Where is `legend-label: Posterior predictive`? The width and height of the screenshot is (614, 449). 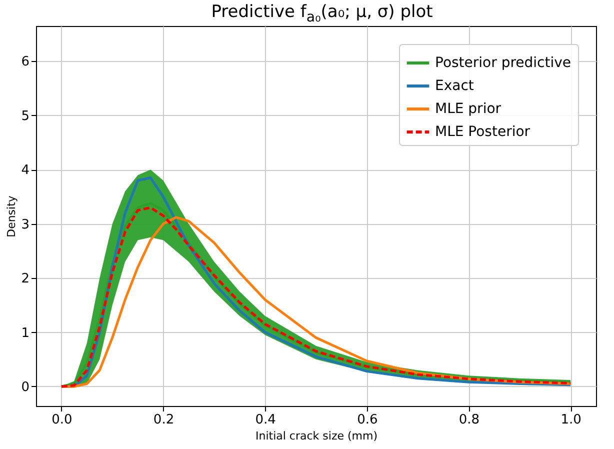
legend-label: Posterior predictive is located at coordinates (503, 63).